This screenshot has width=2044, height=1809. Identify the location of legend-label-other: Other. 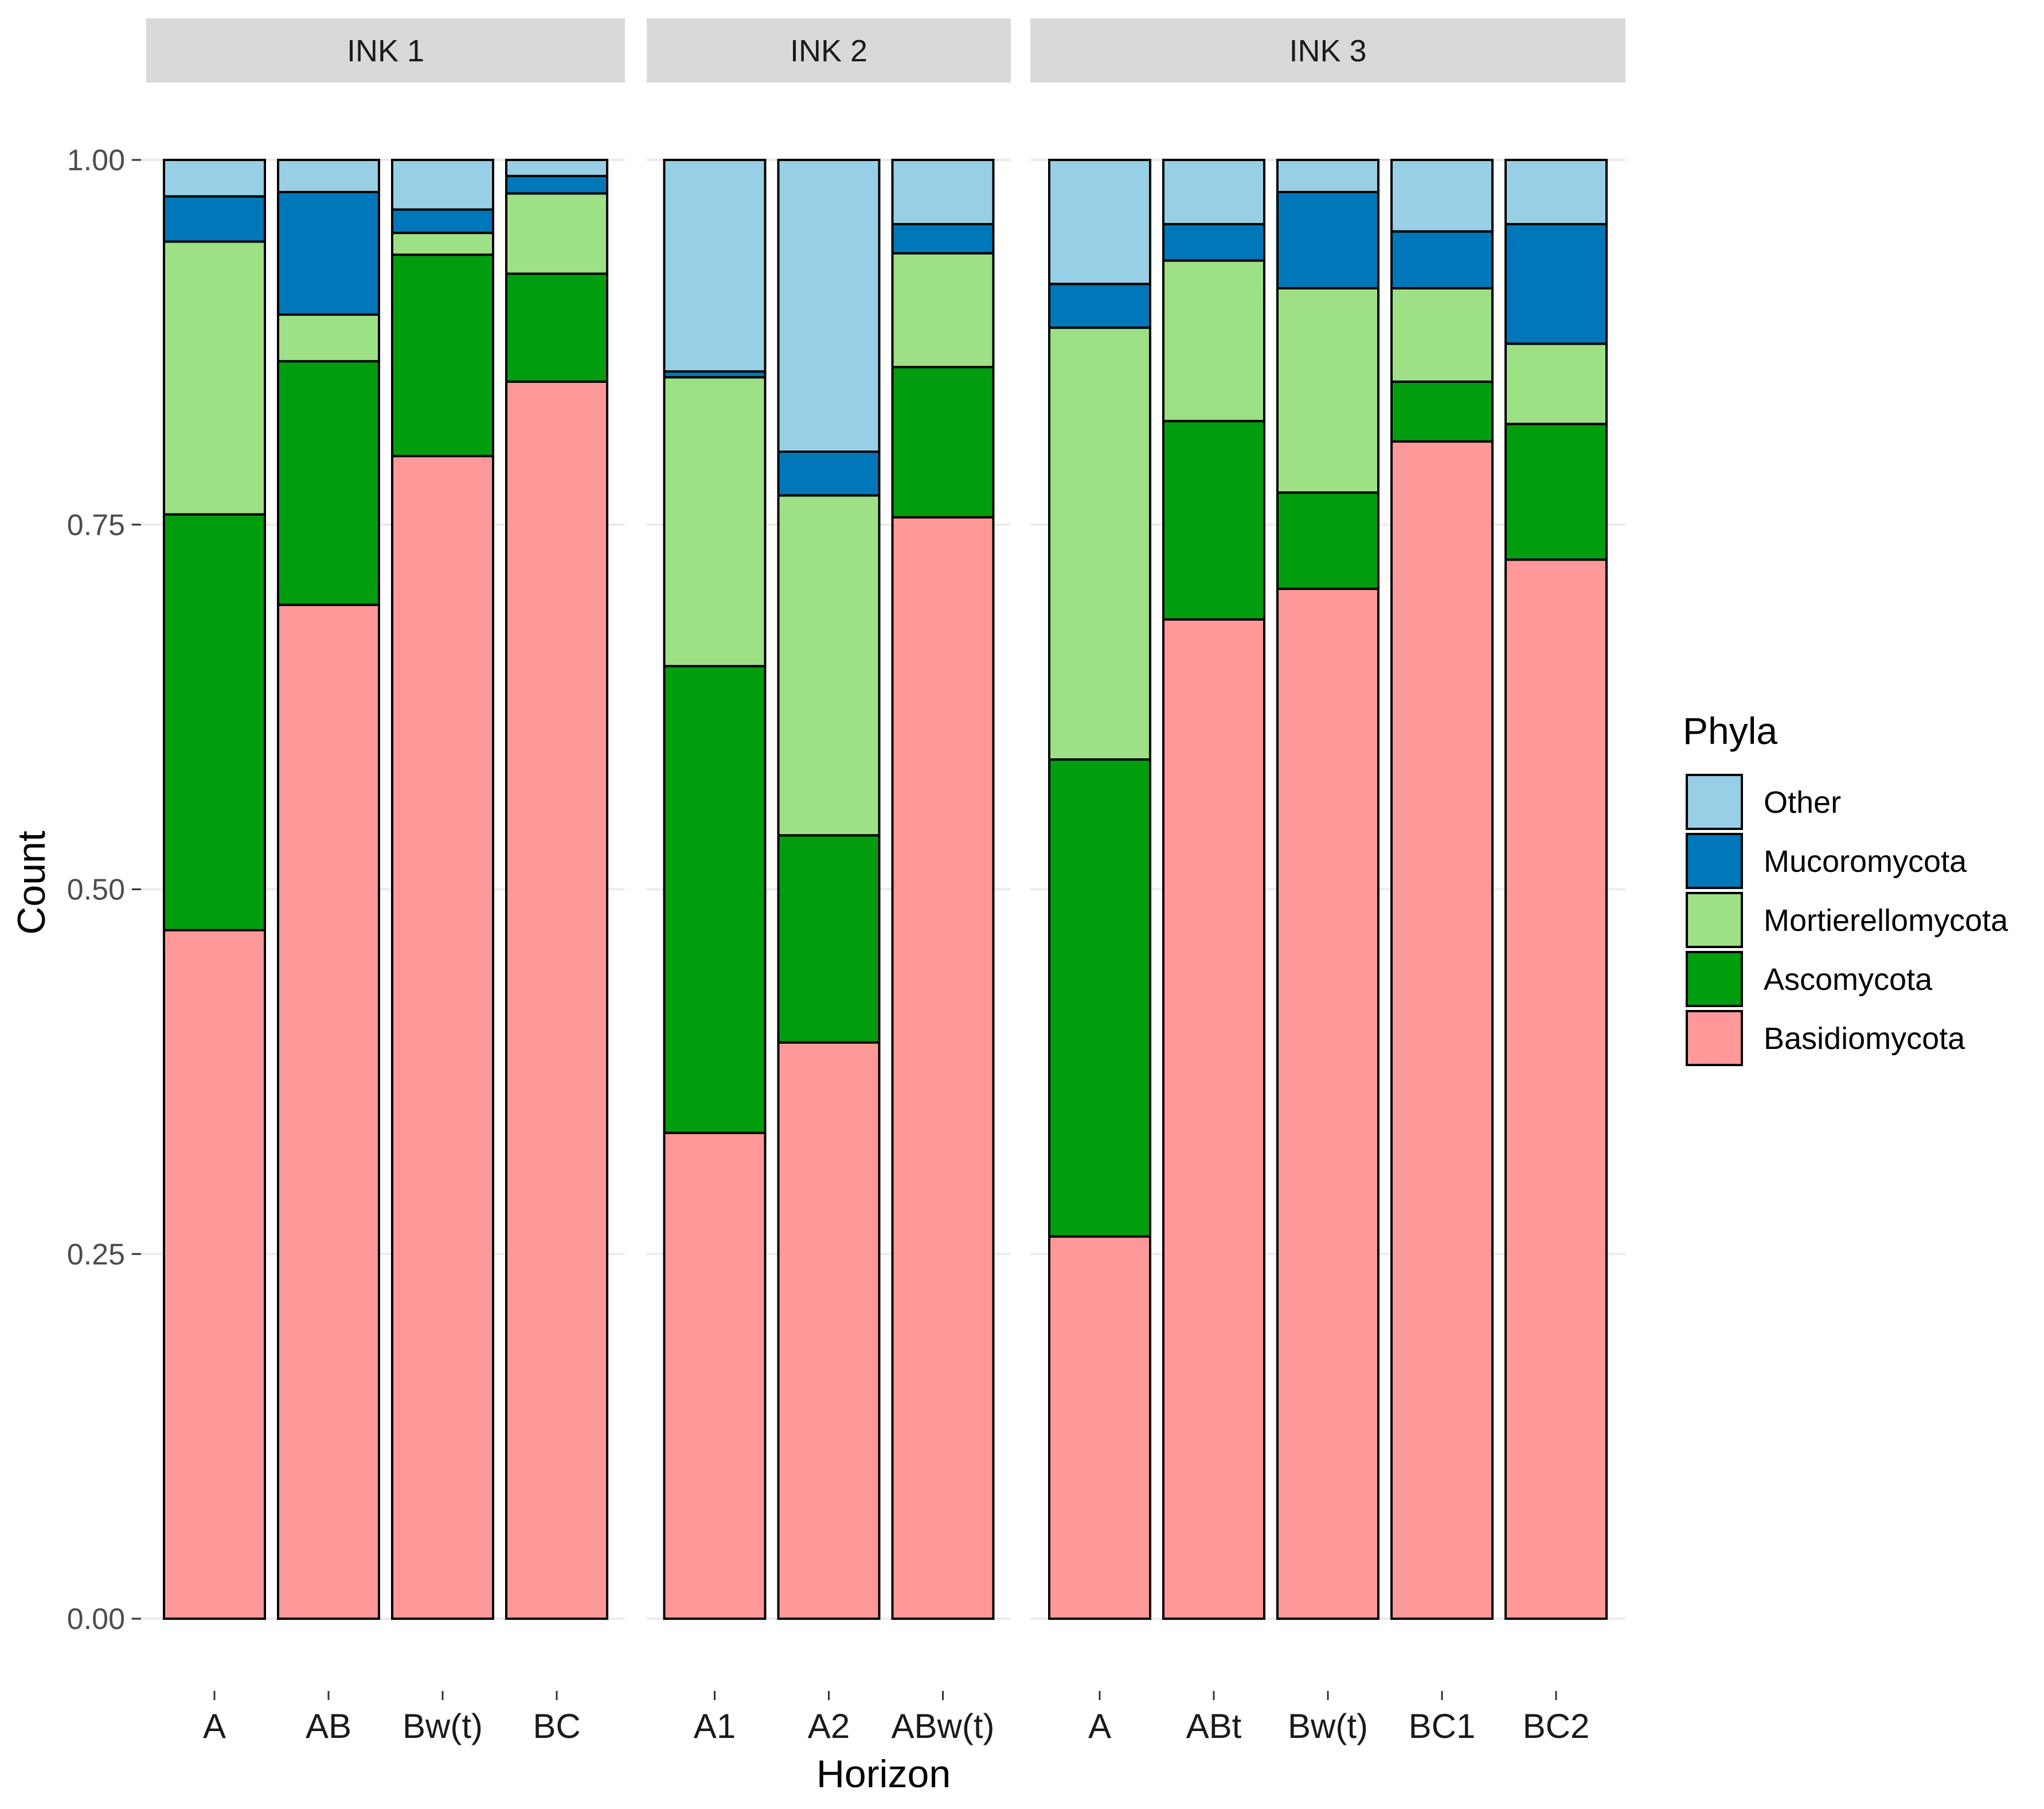
(1802, 802).